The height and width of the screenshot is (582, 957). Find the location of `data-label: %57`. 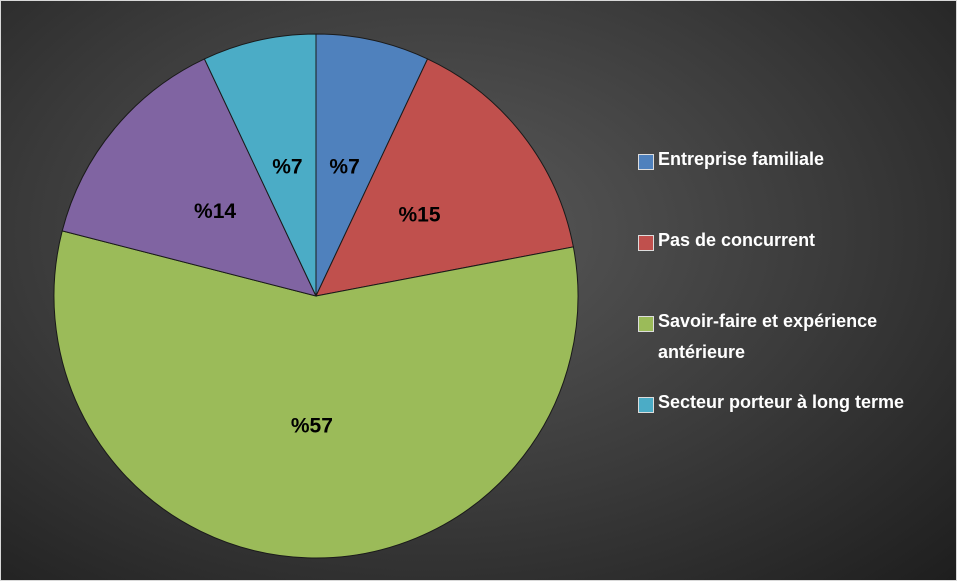

data-label: %57 is located at coordinates (312, 425).